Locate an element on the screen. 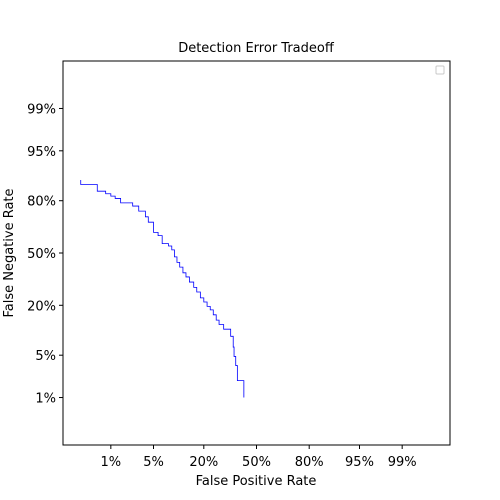 Image resolution: width=500 pixels, height=500 pixels. y-tick-label: 99% is located at coordinates (41, 109).